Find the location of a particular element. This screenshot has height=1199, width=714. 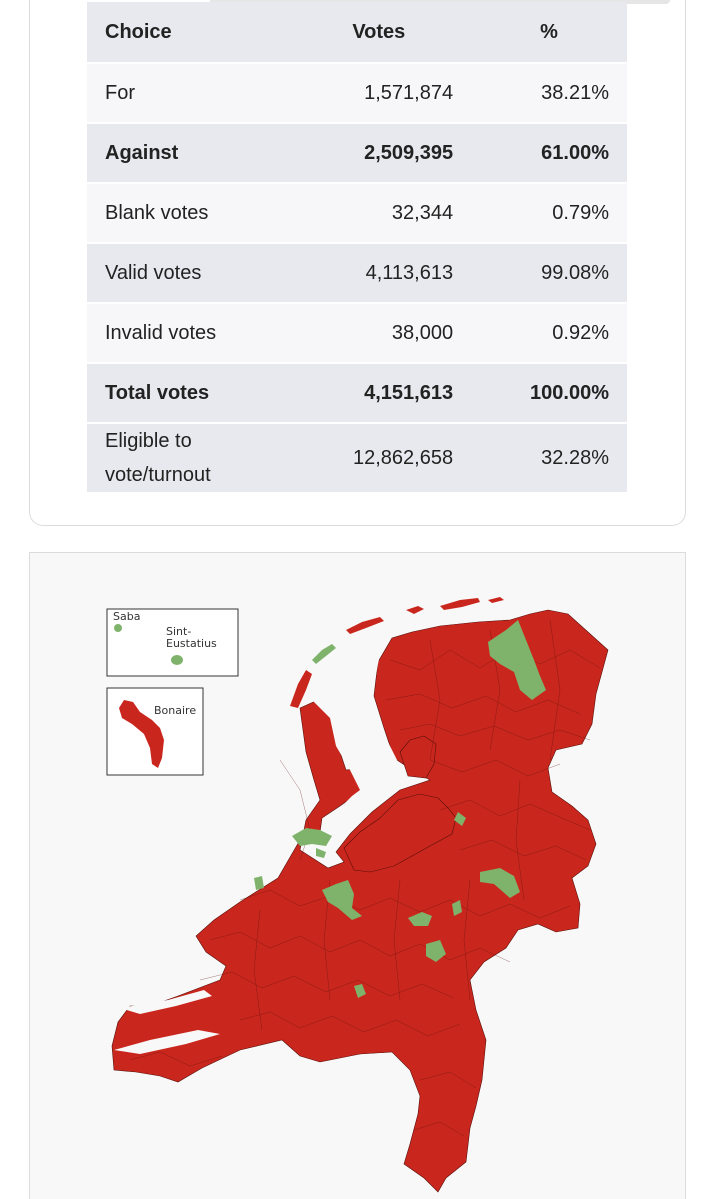

region-zwolle is located at coordinates (460, 819).